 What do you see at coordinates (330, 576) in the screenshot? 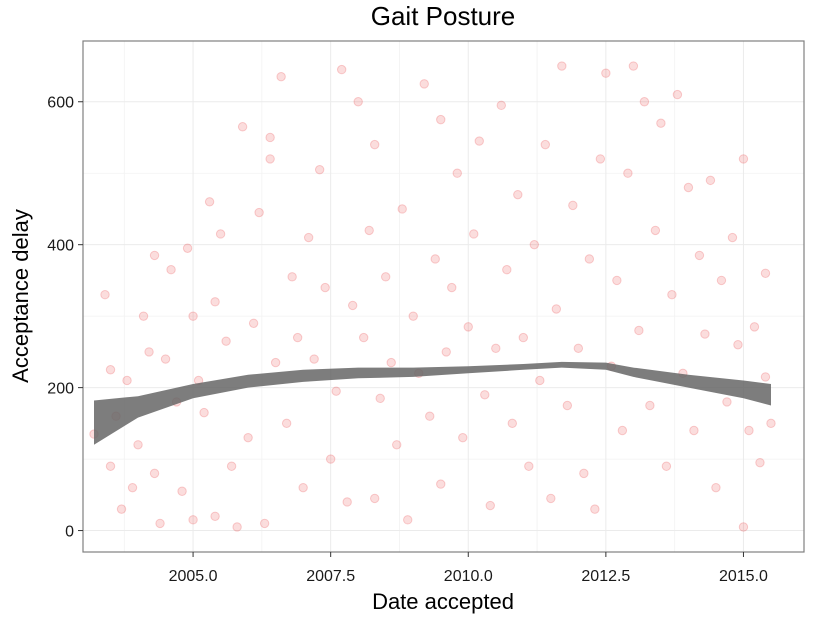
I see `x-tick-label: 2007.5` at bounding box center [330, 576].